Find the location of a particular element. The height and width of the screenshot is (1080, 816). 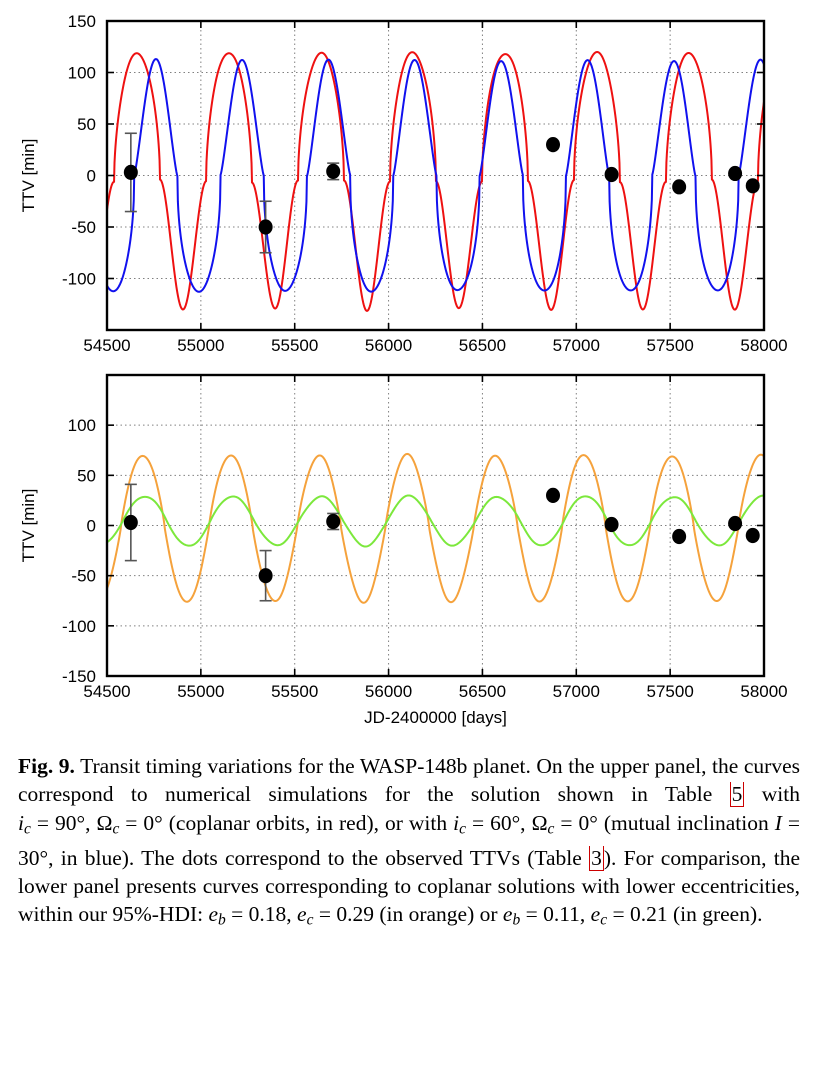

figure-number: Fig. 9. is located at coordinates (46, 766).